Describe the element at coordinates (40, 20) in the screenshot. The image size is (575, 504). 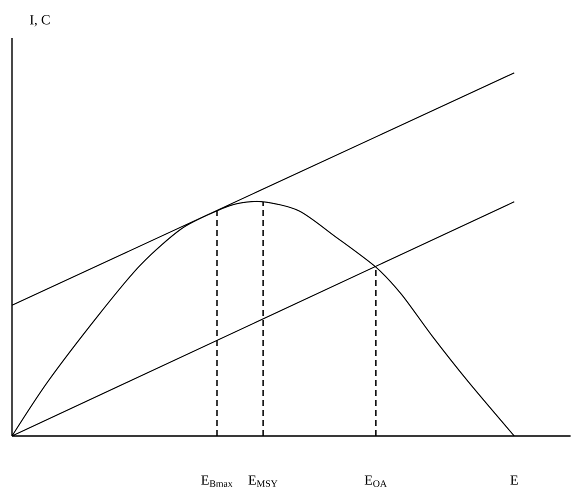
I see `y-axis-title: I, C` at that location.